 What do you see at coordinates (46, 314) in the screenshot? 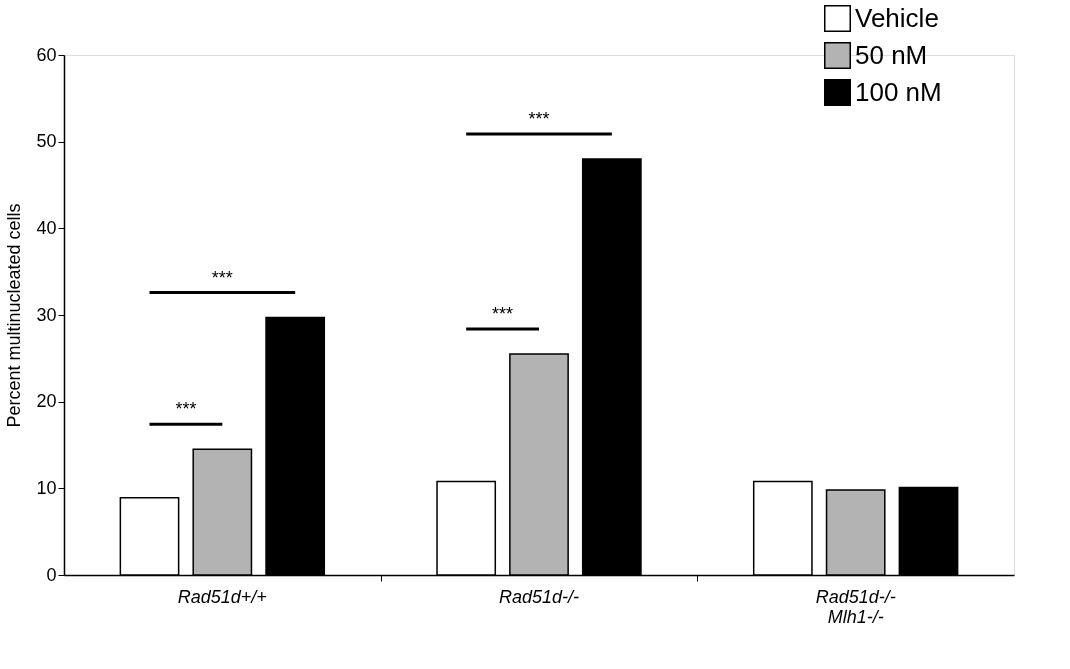
I see `y-tick-label: 30` at bounding box center [46, 314].